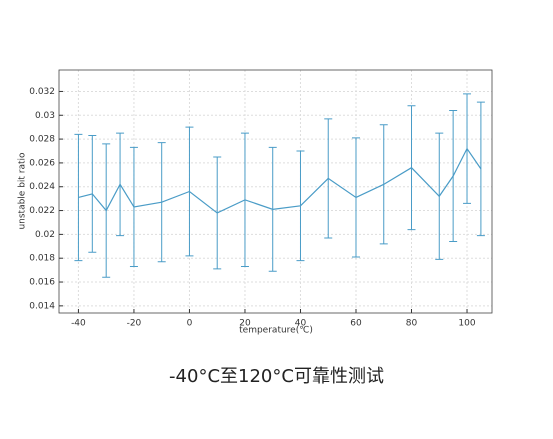 This screenshot has height=439, width=553. What do you see at coordinates (190, 324) in the screenshot?
I see `x-tick-label: 0` at bounding box center [190, 324].